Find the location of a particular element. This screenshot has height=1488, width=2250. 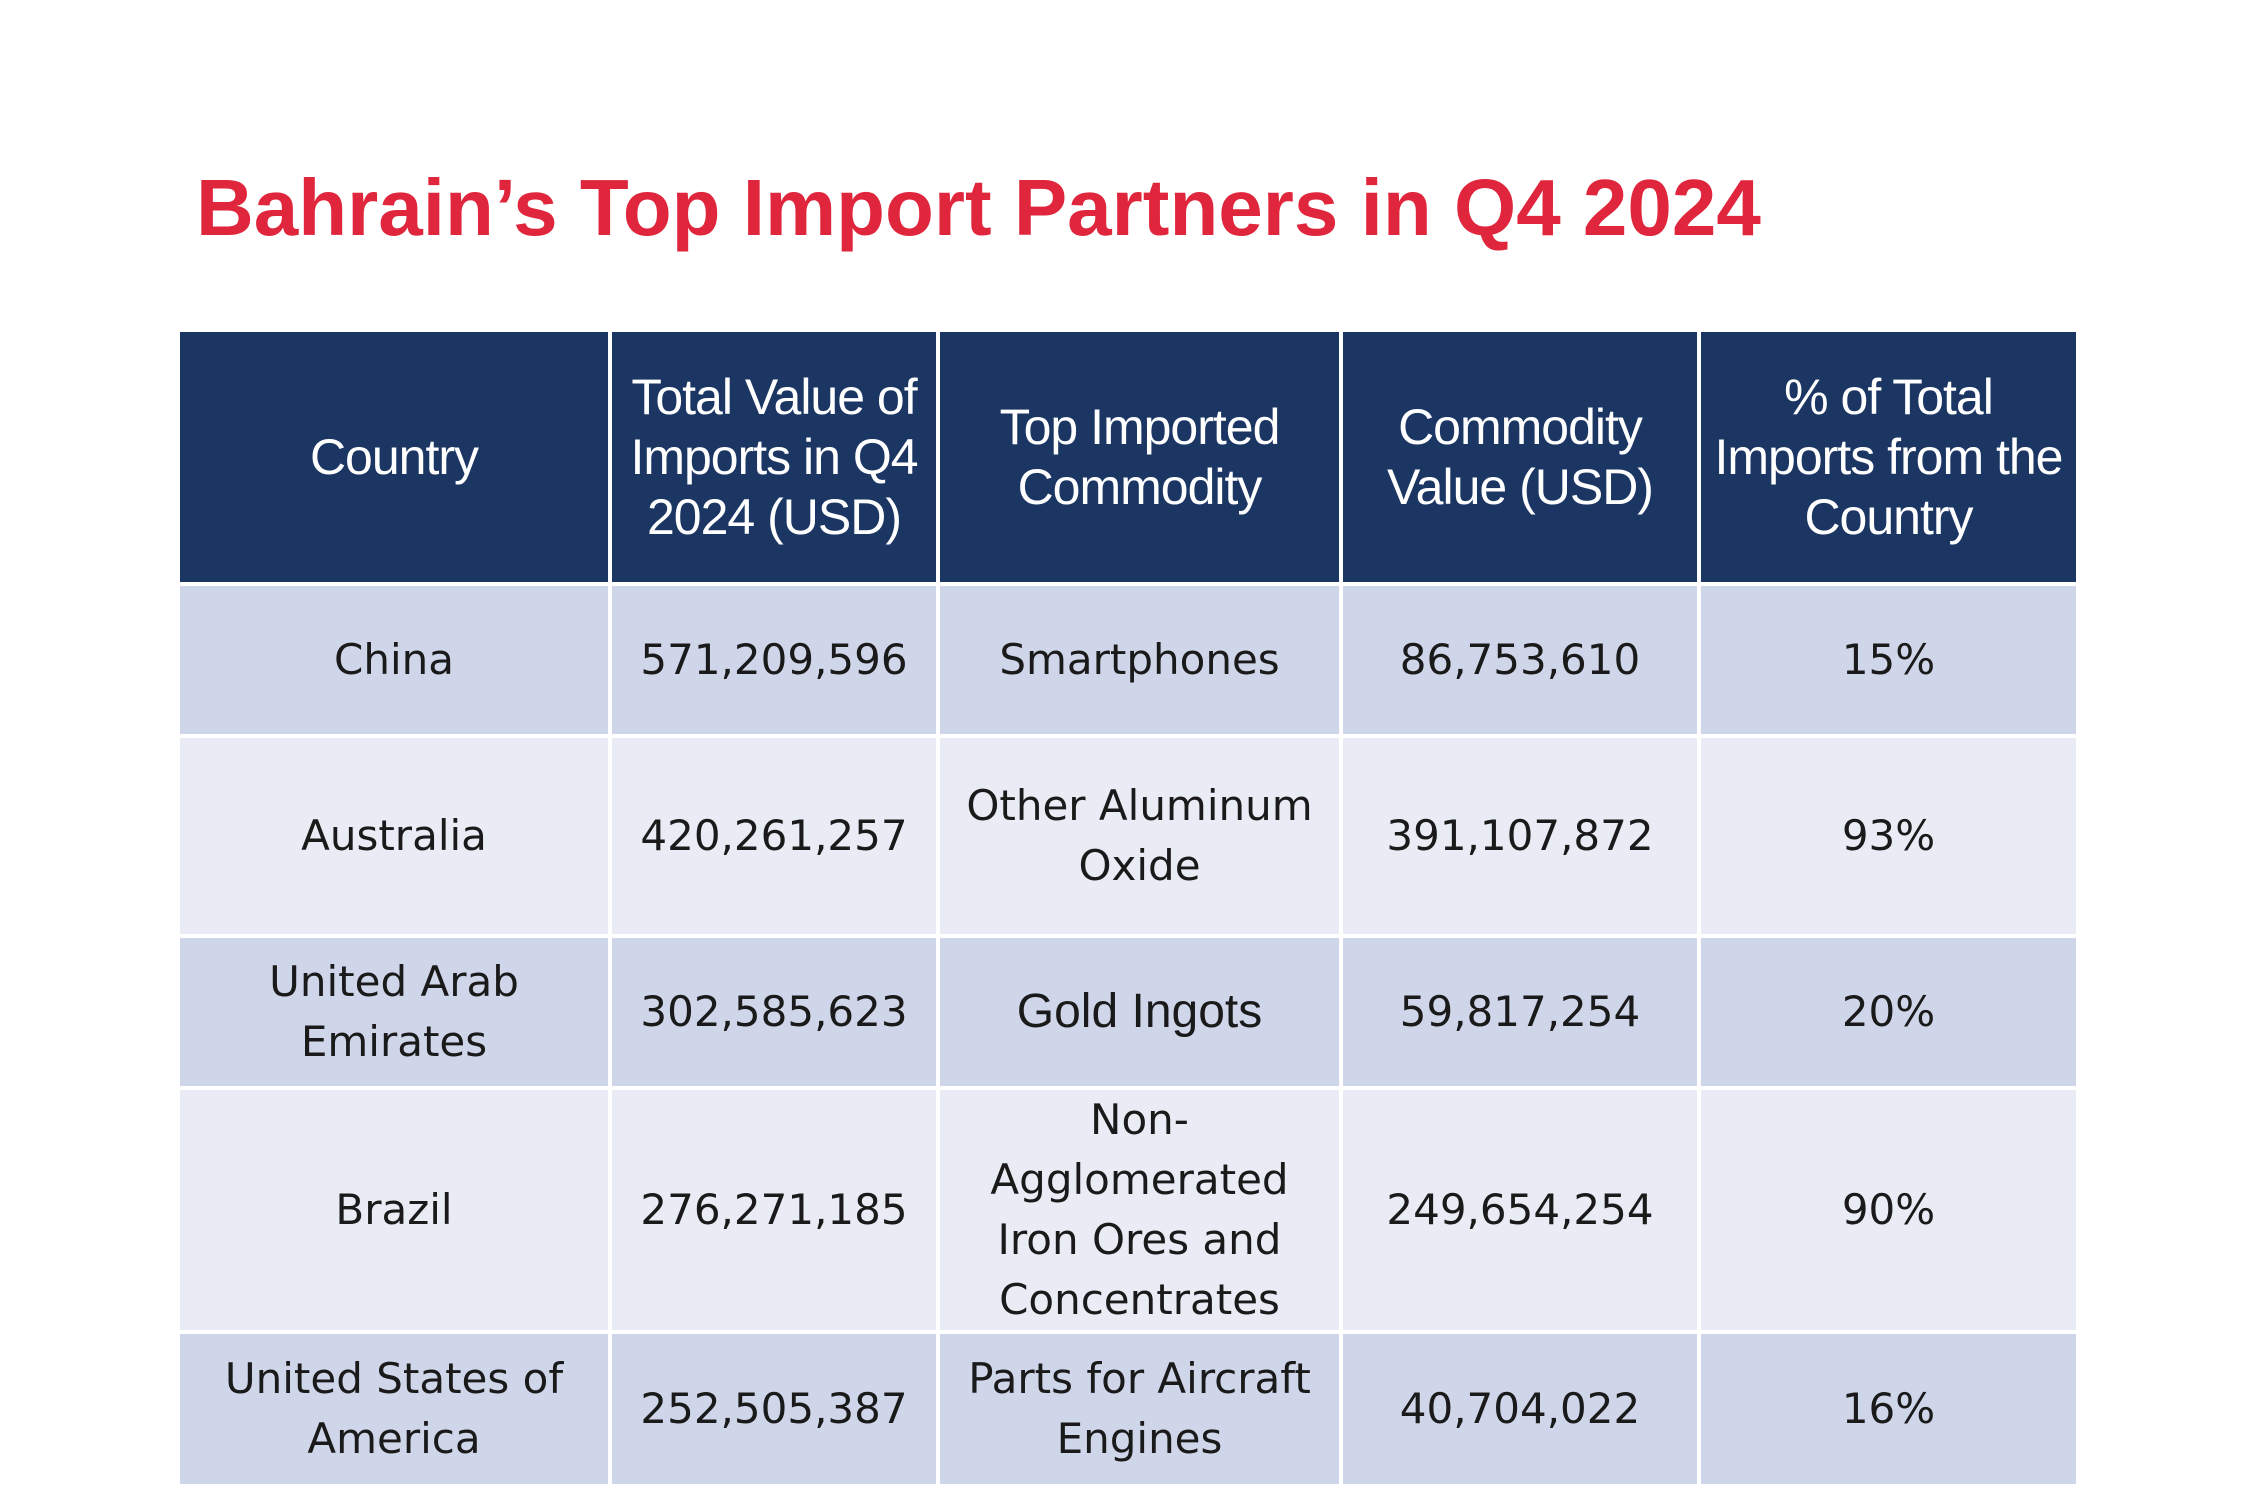

cell-commodity: Gold Ingots is located at coordinates (1139, 1012).